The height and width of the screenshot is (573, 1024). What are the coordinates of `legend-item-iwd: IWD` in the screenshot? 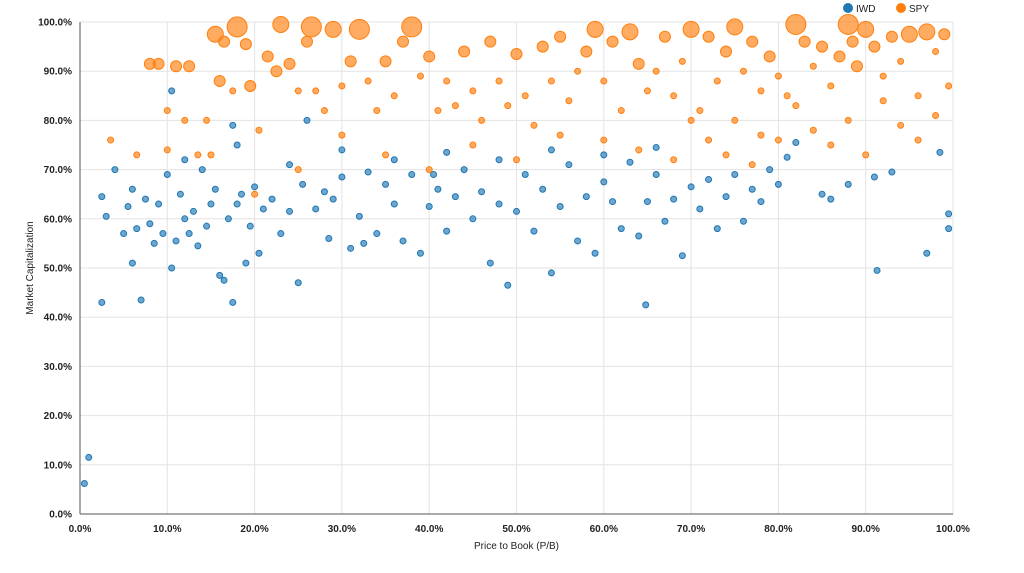 It's located at (859, 9).